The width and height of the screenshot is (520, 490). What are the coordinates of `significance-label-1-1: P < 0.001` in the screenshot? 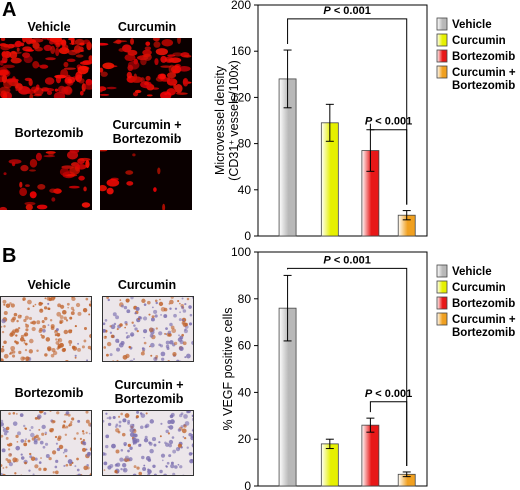 It's located at (388, 394).